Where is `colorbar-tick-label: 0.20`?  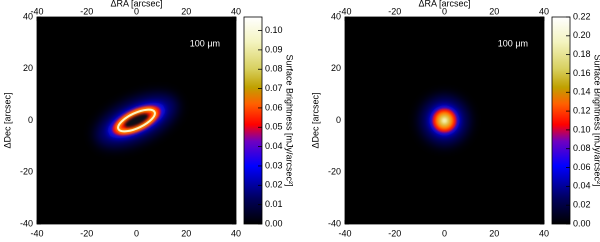 colorbar-tick-label: 0.20 is located at coordinates (582, 35).